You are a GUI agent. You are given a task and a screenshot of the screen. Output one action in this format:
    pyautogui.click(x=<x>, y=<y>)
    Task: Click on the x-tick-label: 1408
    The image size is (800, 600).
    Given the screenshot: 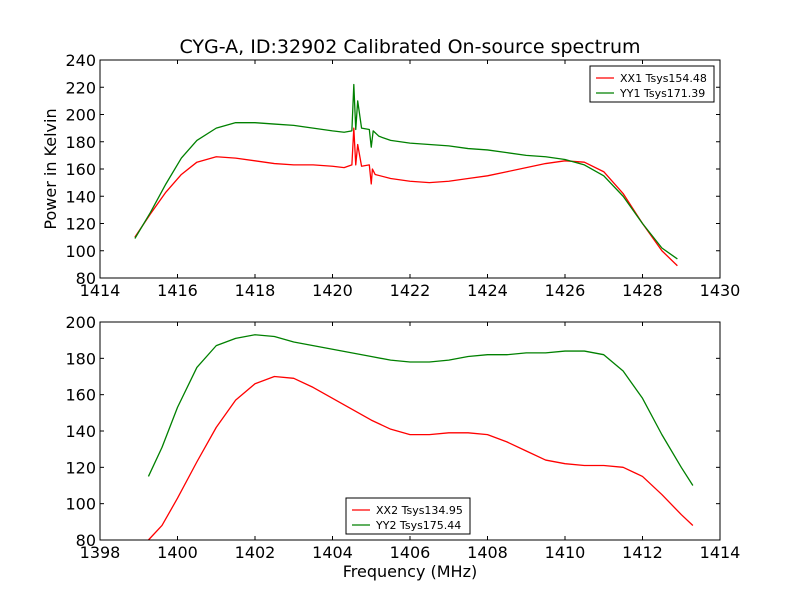 What is the action you would take?
    pyautogui.click(x=487, y=552)
    